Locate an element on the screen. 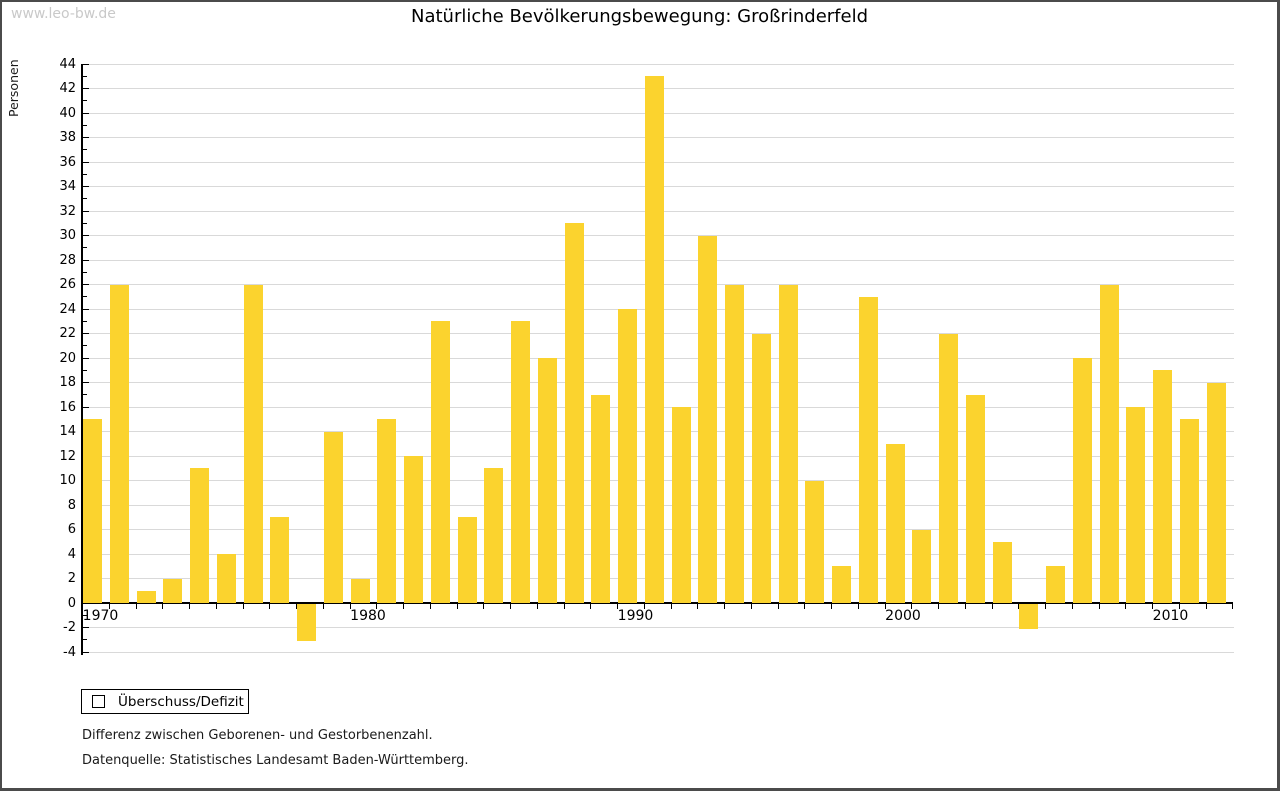 The image size is (1280, 791). bar-1996 is located at coordinates (788, 443).